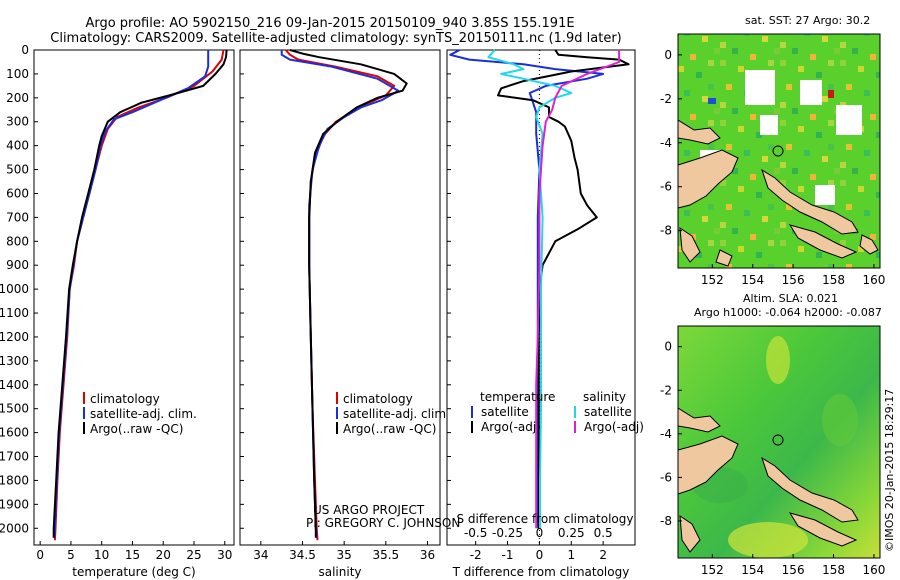 Image resolution: width=900 pixels, height=580 pixels. I want to click on x-tick-label: 1, so click(571, 555).